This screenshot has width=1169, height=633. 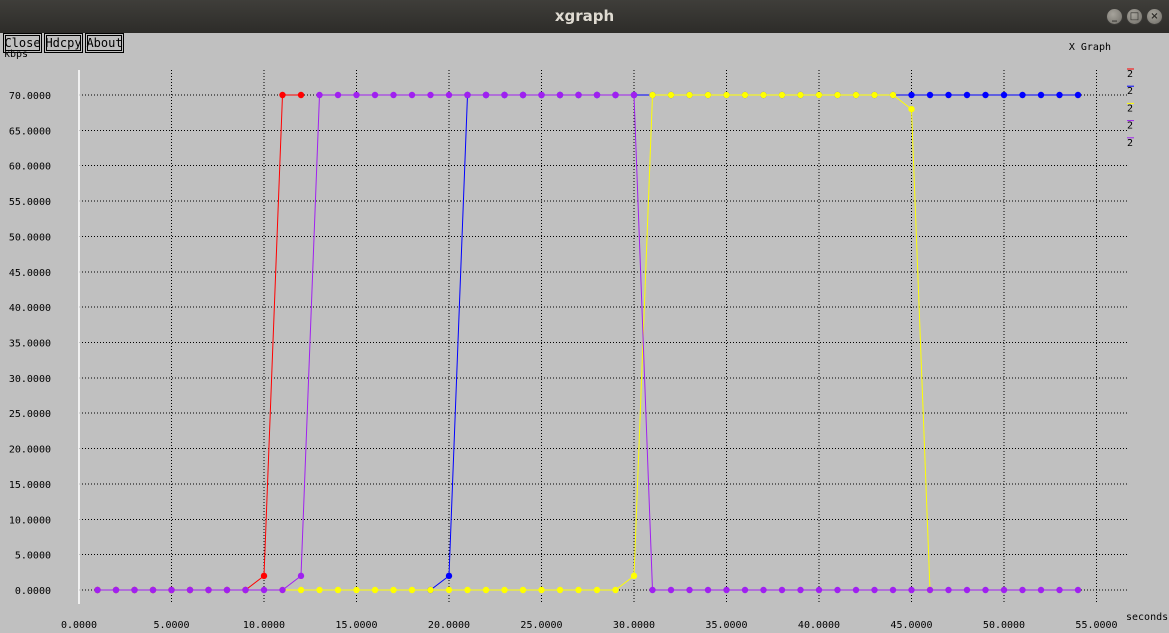 I want to click on close-button: Close, so click(x=22, y=43).